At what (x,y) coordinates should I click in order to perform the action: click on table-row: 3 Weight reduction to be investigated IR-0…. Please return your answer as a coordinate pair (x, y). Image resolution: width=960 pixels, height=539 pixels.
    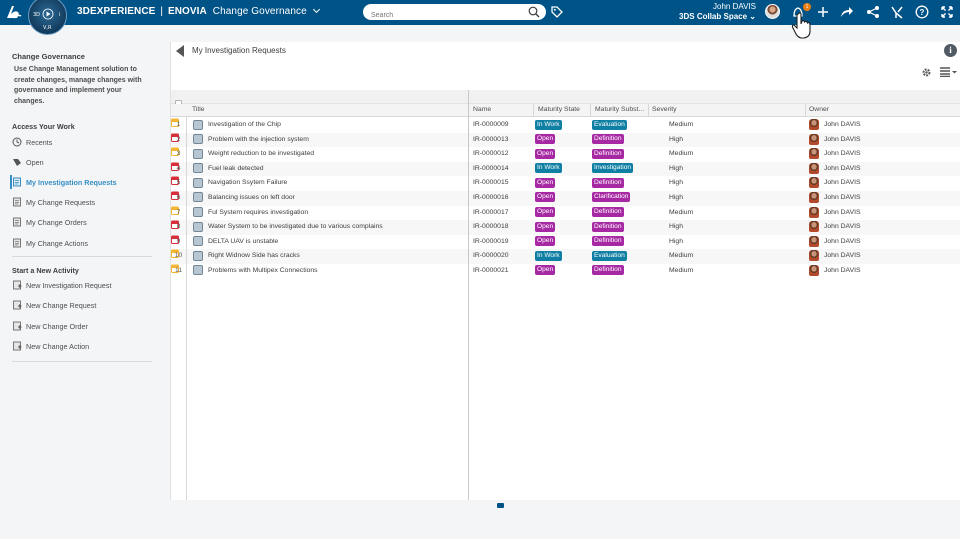
    Looking at the image, I should click on (565, 154).